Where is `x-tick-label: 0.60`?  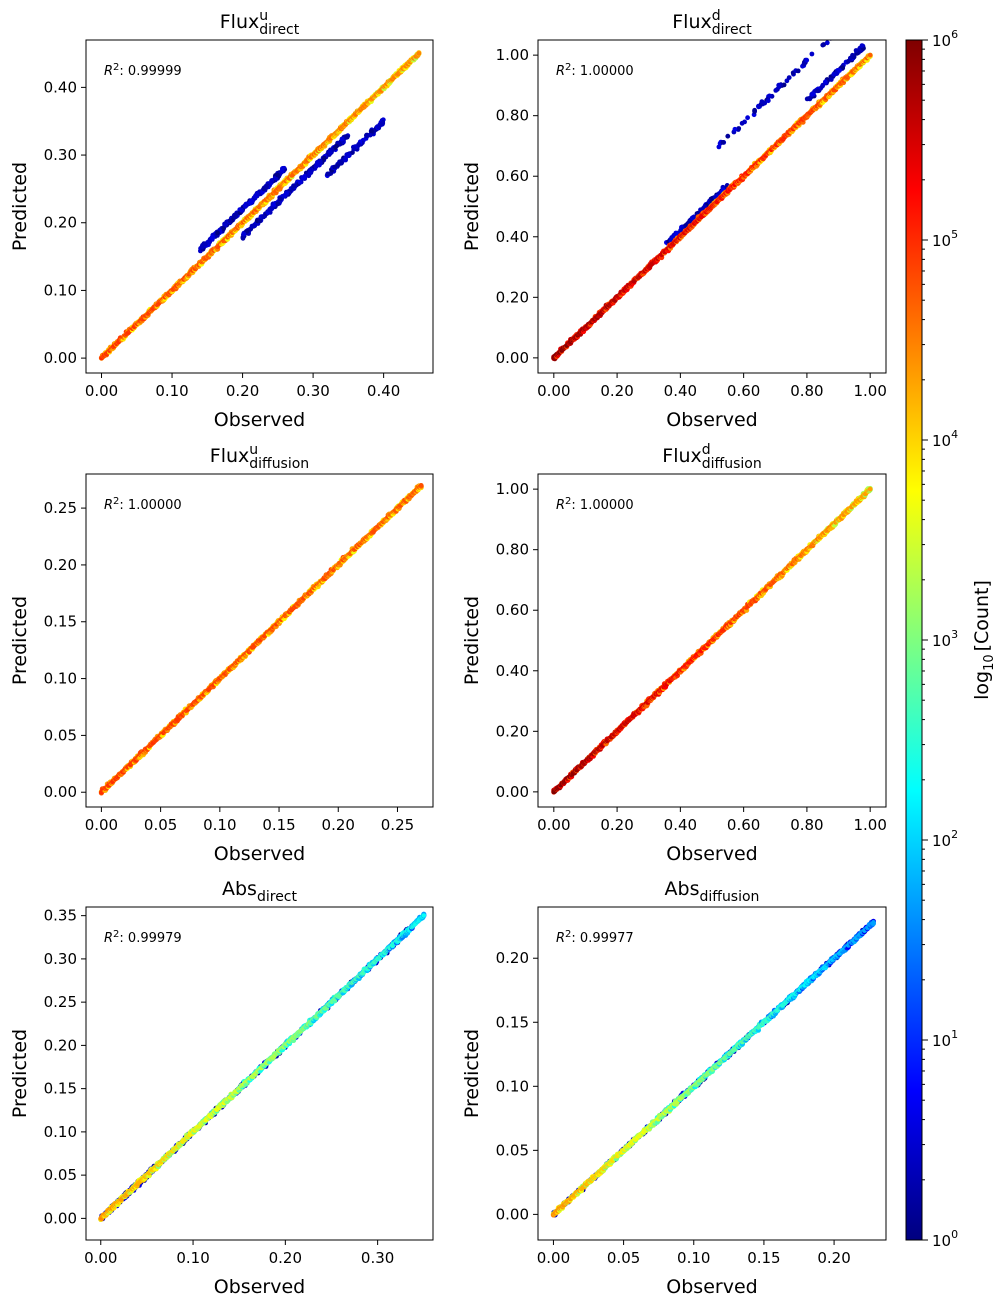 x-tick-label: 0.60 is located at coordinates (743, 825).